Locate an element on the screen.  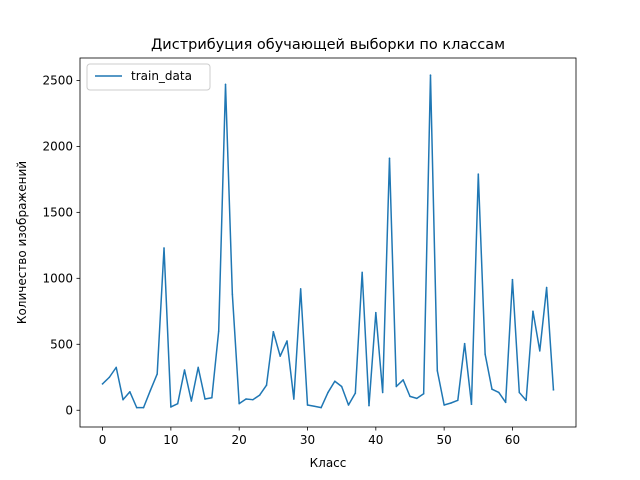
y-tick-label: 500 is located at coordinates (61, 345).